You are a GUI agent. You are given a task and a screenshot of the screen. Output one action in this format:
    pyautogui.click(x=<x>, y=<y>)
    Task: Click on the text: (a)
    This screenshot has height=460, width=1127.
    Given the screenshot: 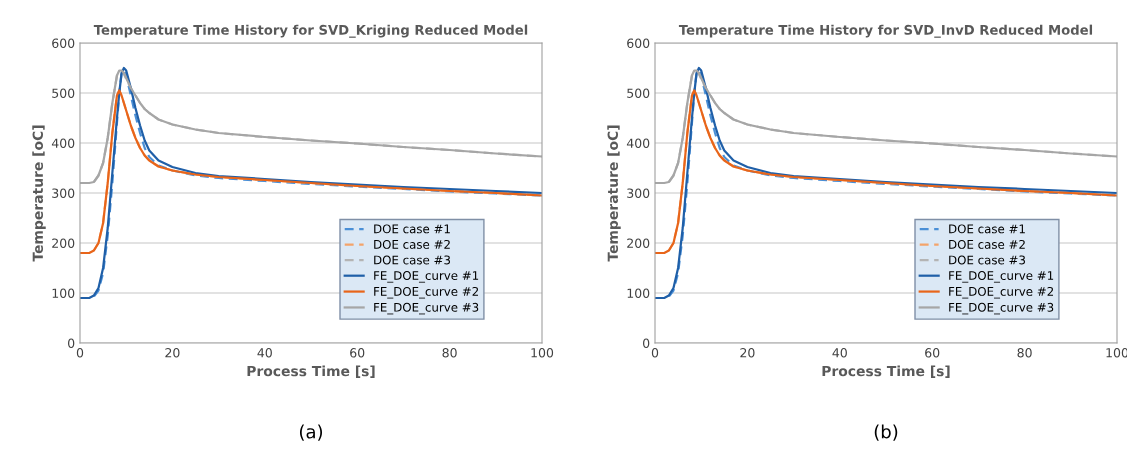 What is the action you would take?
    pyautogui.click(x=311, y=432)
    